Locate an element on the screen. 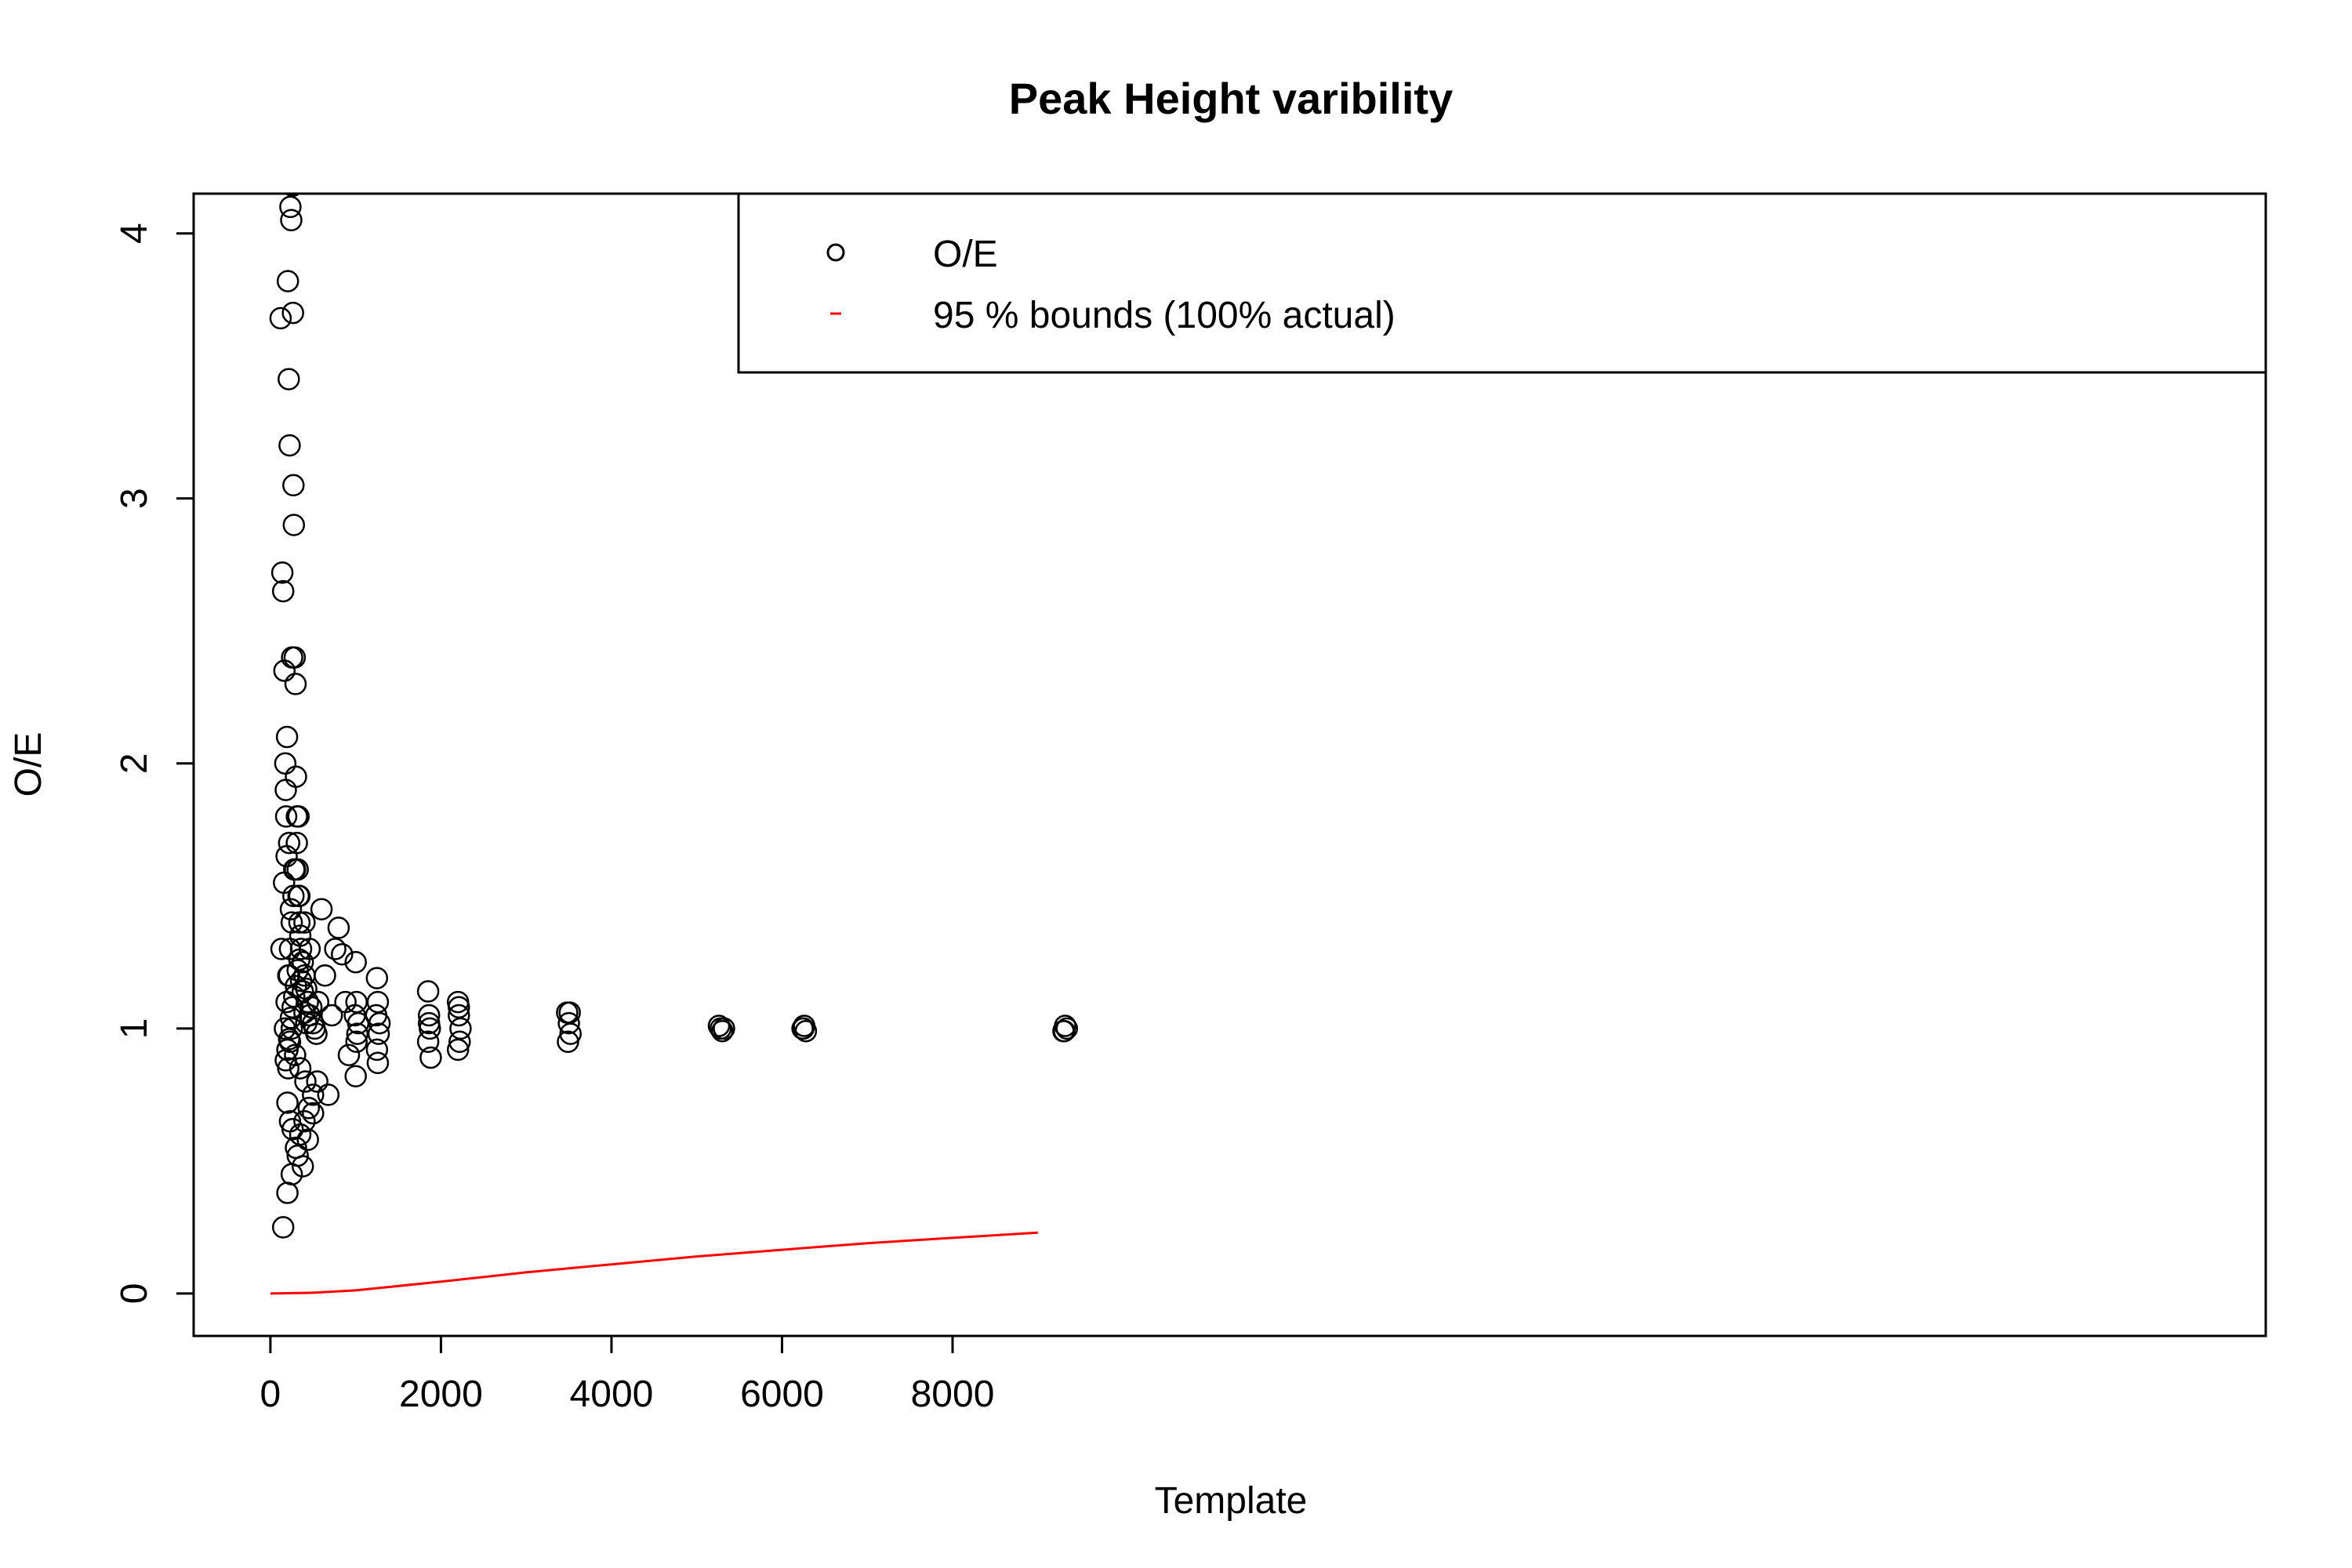 The height and width of the screenshot is (1568, 2352). x-axis: 0 2000 4000 6000 8000 is located at coordinates (627, 1374).